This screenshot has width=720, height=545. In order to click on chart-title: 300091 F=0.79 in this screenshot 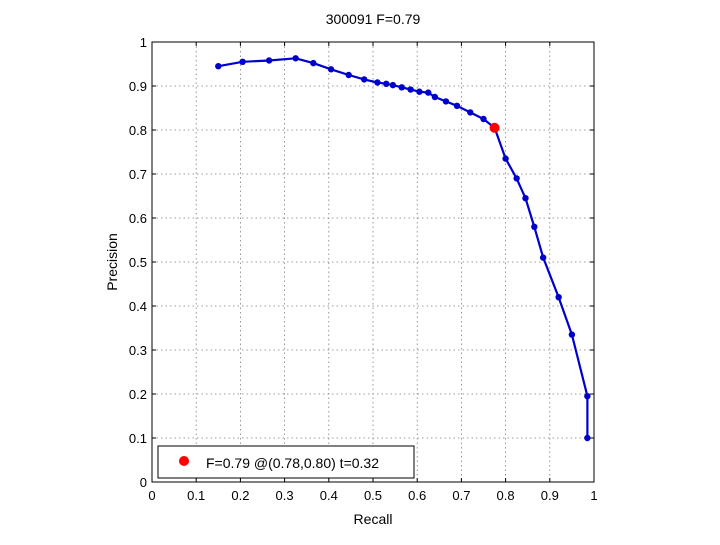, I will do `click(373, 19)`.